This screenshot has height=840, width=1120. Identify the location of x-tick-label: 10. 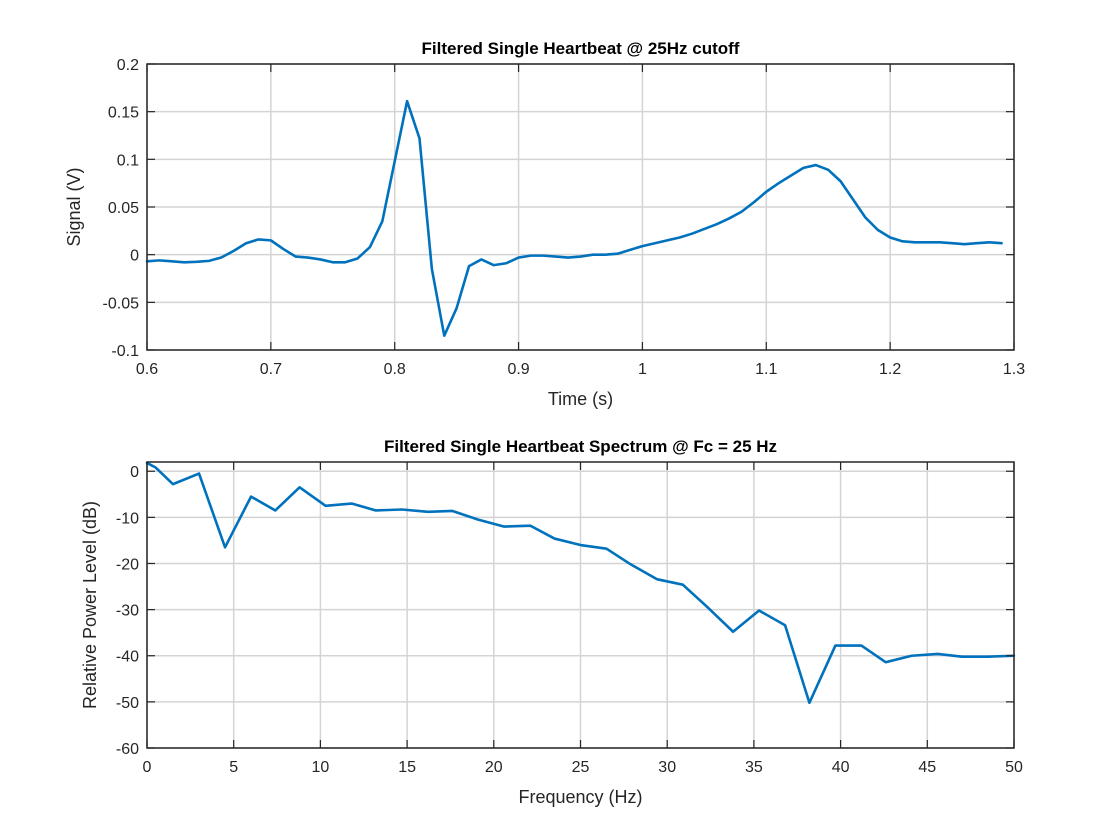
(321, 767).